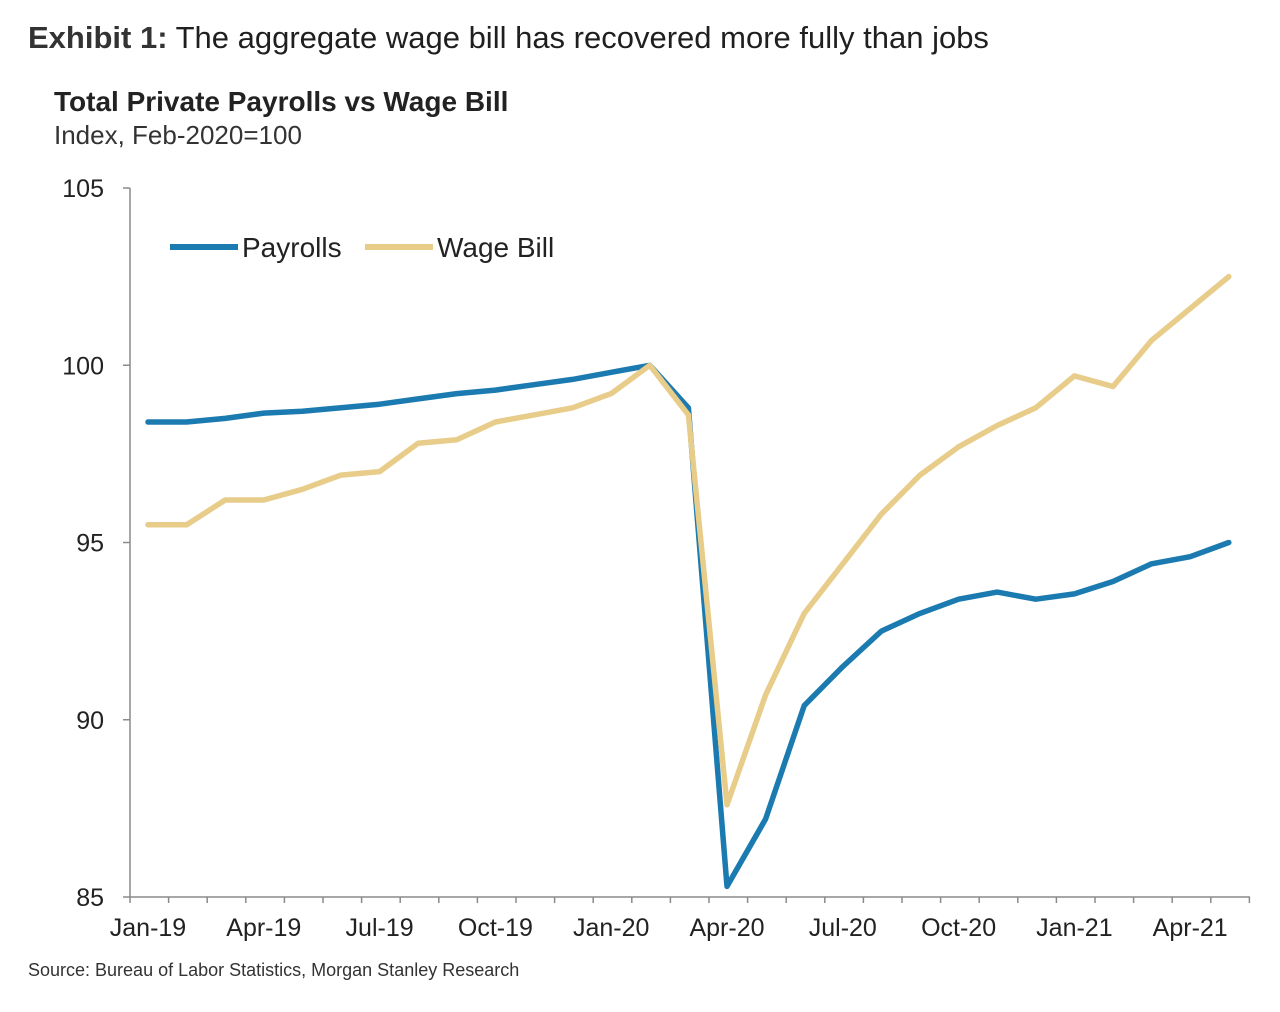 The height and width of the screenshot is (1012, 1280). What do you see at coordinates (83, 366) in the screenshot?
I see `y-tick-label: 100` at bounding box center [83, 366].